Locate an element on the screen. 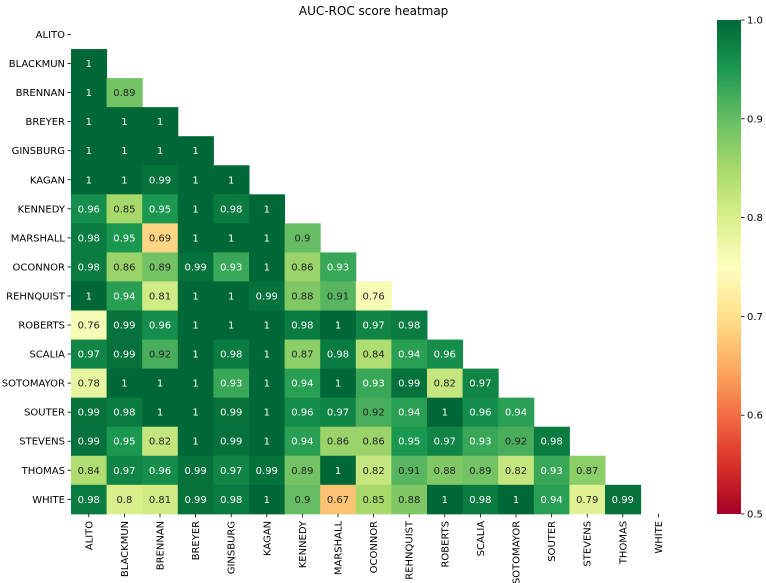 The width and height of the screenshot is (766, 583). y-tick-label: KAGAN is located at coordinates (47, 180).